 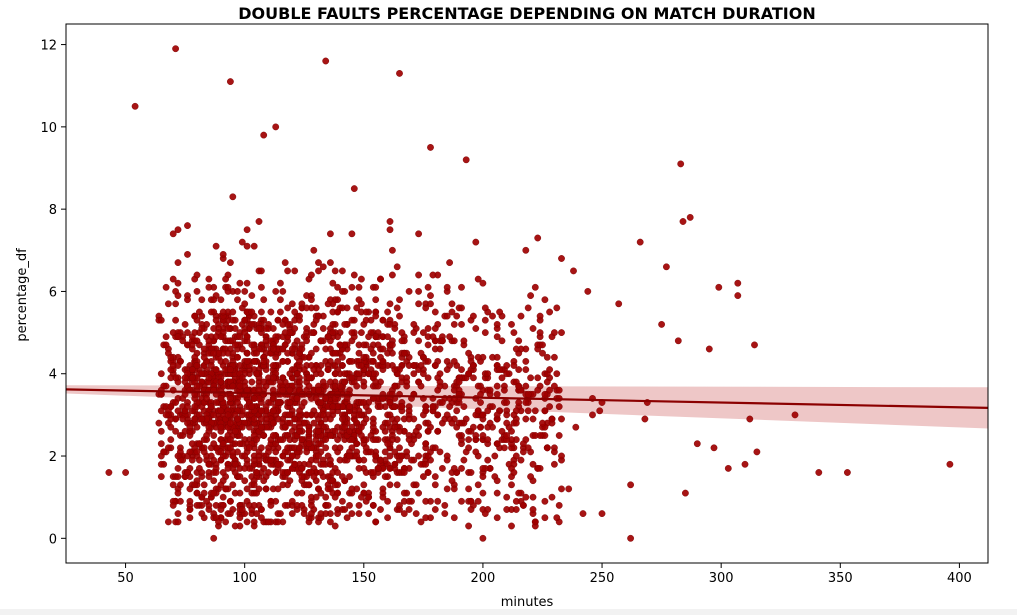 I want to click on y-tick-label: 6, so click(x=53, y=292).